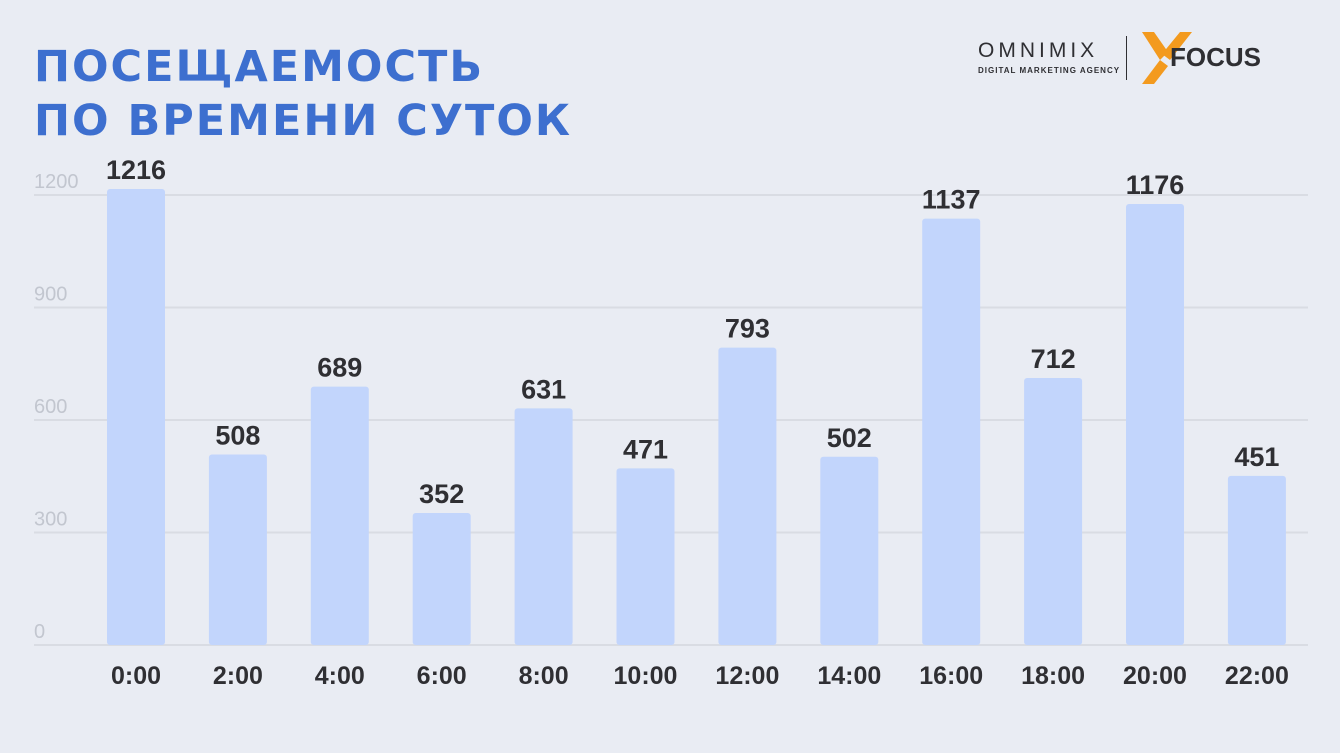 The height and width of the screenshot is (753, 1340). What do you see at coordinates (1053, 359) in the screenshot?
I see `value-label: 712` at bounding box center [1053, 359].